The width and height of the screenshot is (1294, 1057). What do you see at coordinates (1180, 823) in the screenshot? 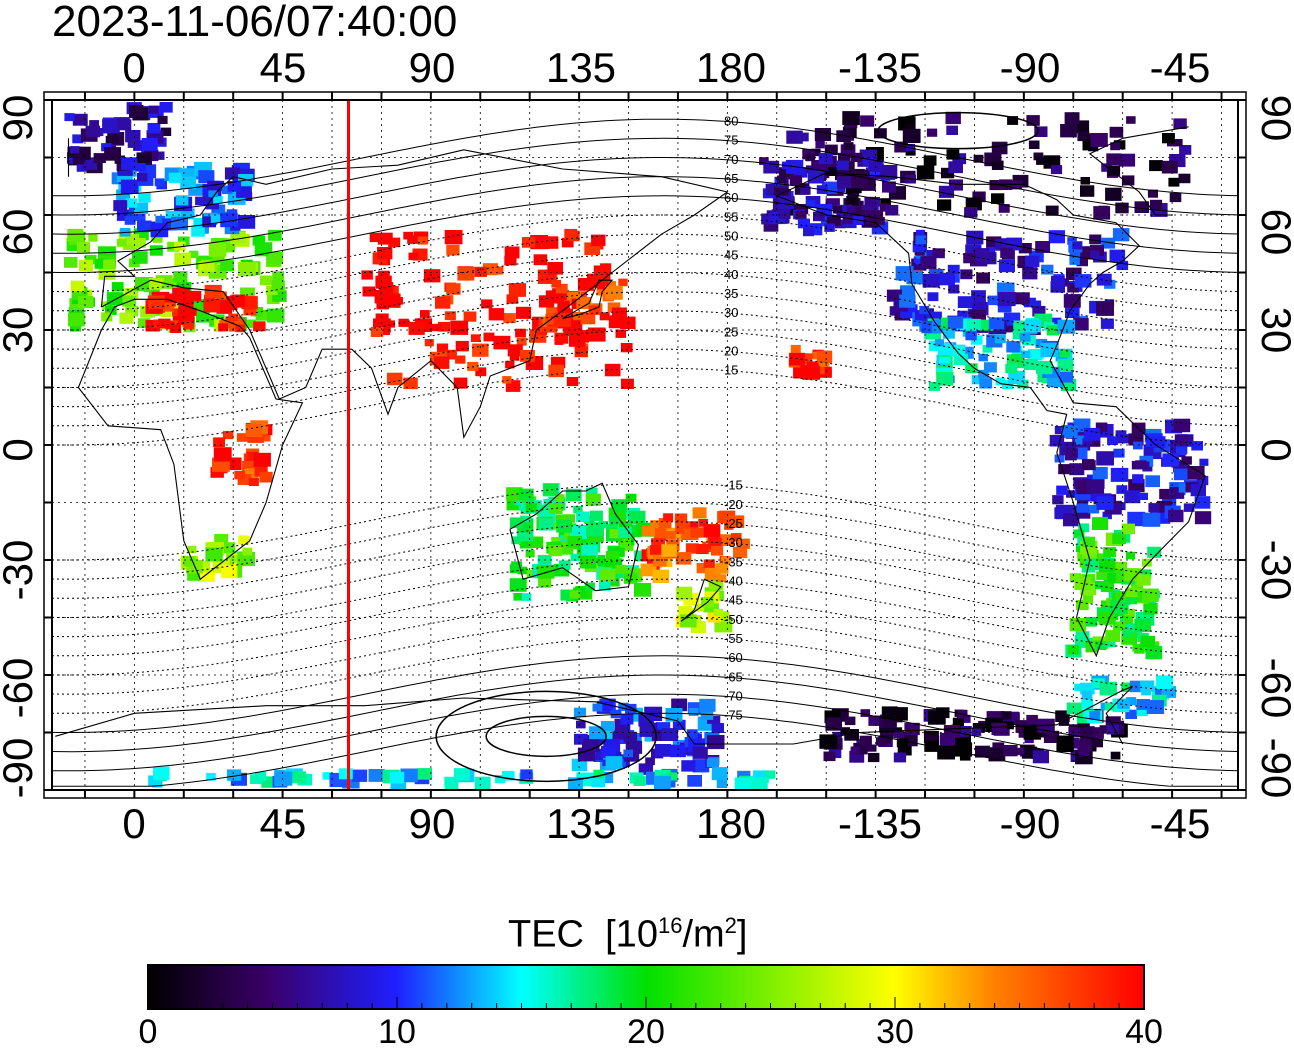
I see `bottom-tick-7: -45` at bounding box center [1180, 823].